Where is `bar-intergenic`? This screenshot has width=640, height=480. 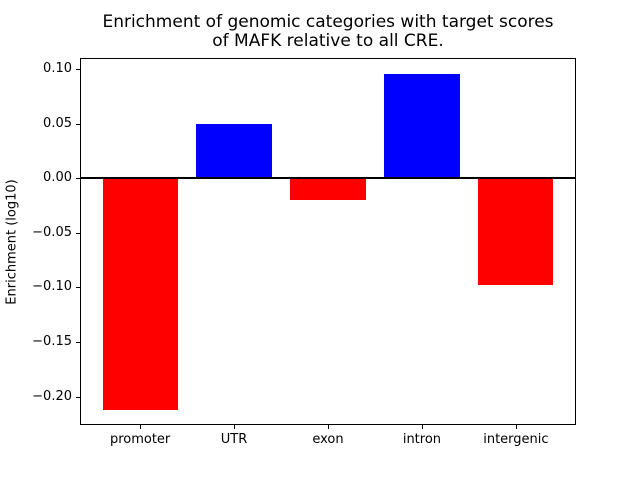 bar-intergenic is located at coordinates (516, 232).